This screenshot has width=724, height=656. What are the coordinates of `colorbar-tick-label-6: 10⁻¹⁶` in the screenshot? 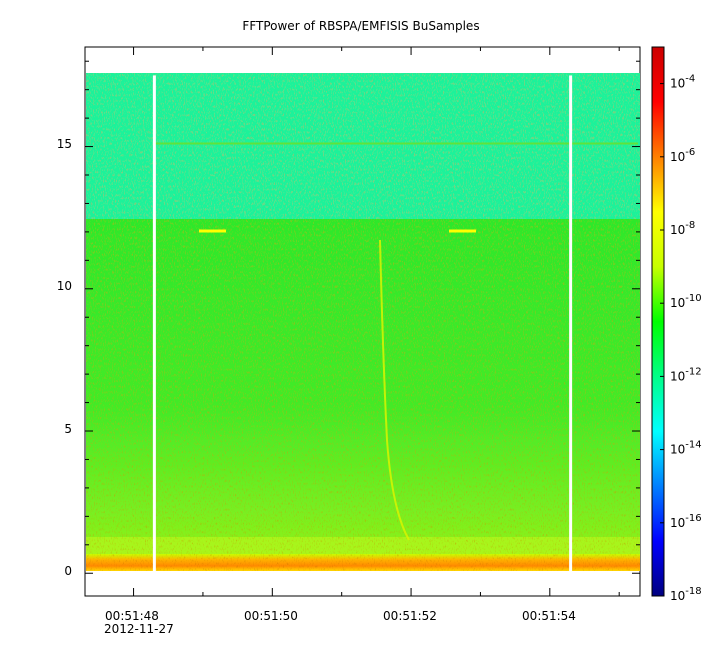 It's located at (686, 521).